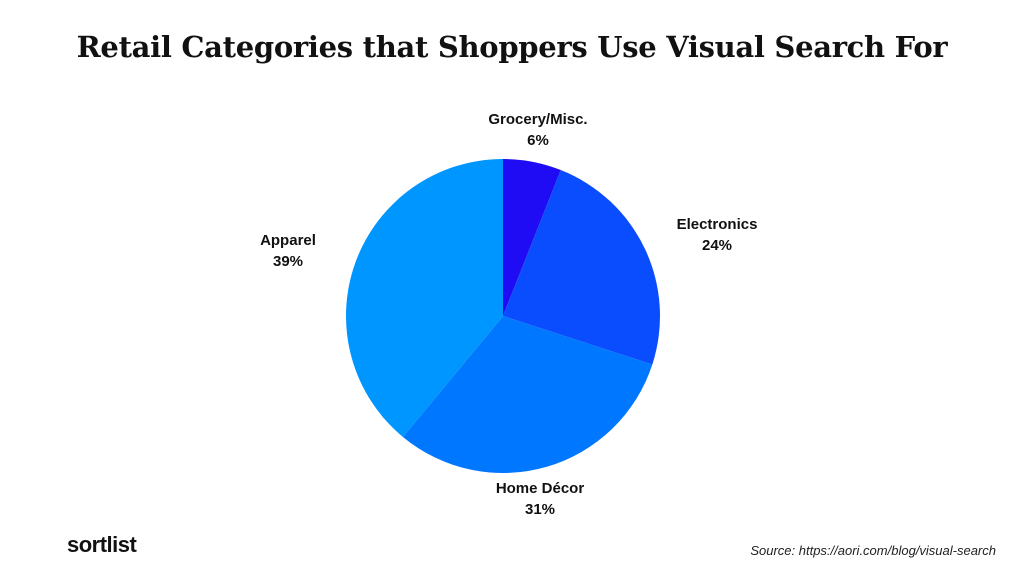  What do you see at coordinates (532, 237) in the screenshot?
I see `pie-slice-grocery-misc-` at bounding box center [532, 237].